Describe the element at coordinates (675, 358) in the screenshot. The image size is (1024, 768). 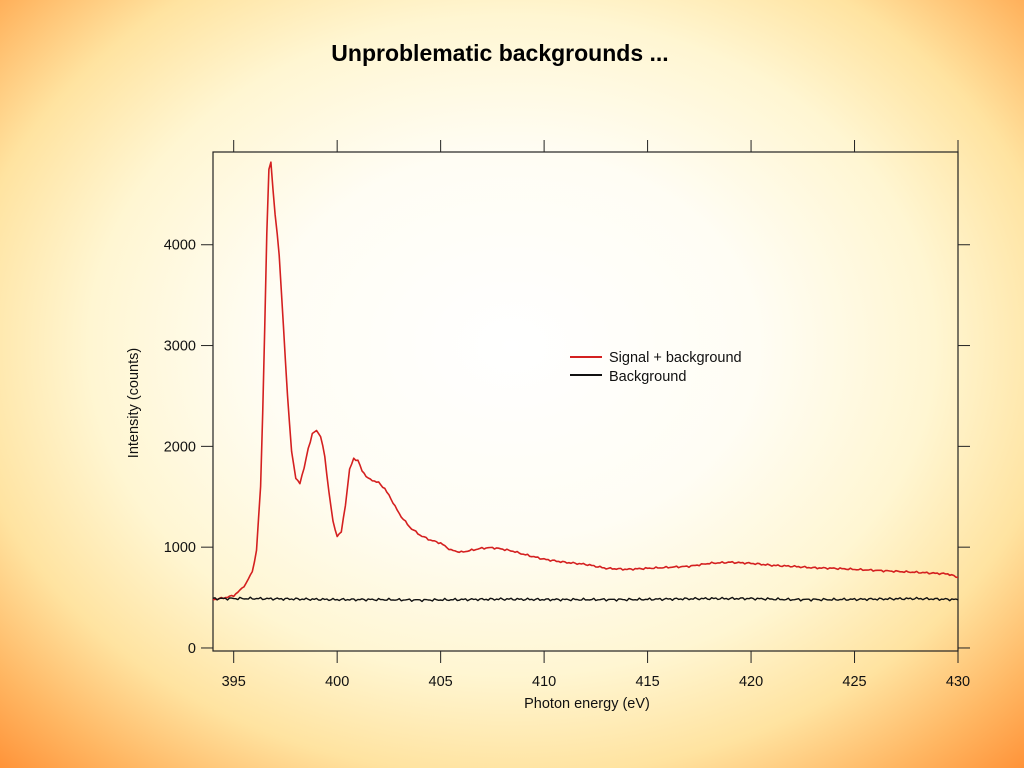
I see `legend-label-signal: Signal + background` at that location.